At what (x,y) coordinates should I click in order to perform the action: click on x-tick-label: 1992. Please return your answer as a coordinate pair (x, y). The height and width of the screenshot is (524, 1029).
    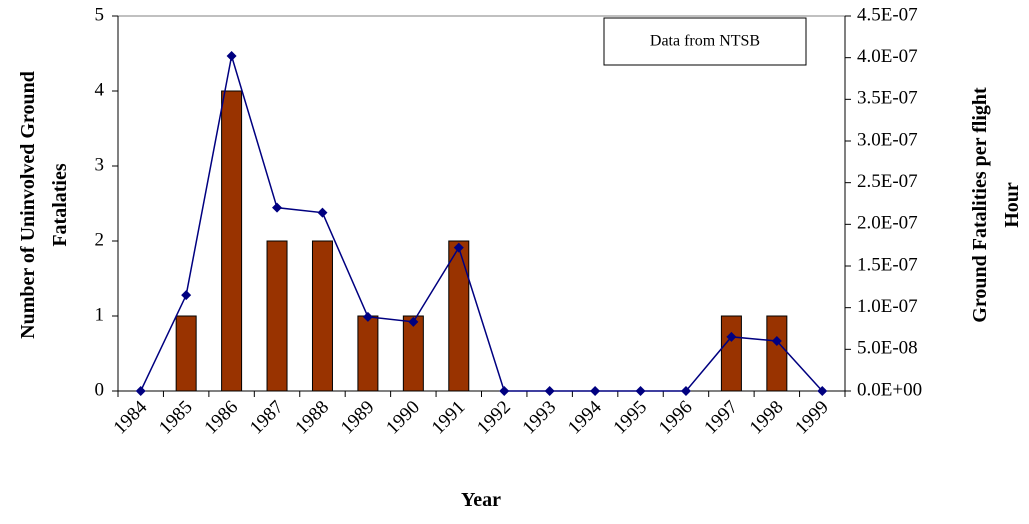
    Looking at the image, I should click on (494, 418).